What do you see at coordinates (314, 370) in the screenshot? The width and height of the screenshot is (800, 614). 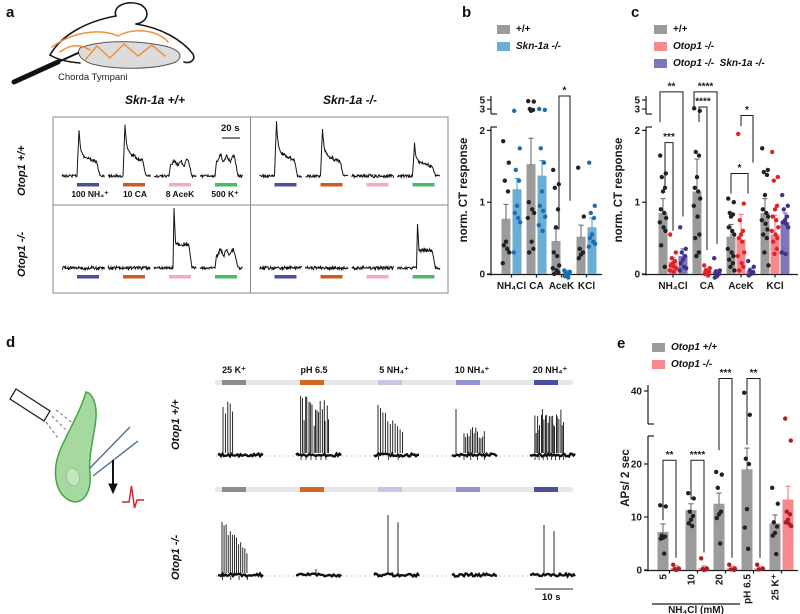 I see `d-stim-label-ph: pH 6.5` at bounding box center [314, 370].